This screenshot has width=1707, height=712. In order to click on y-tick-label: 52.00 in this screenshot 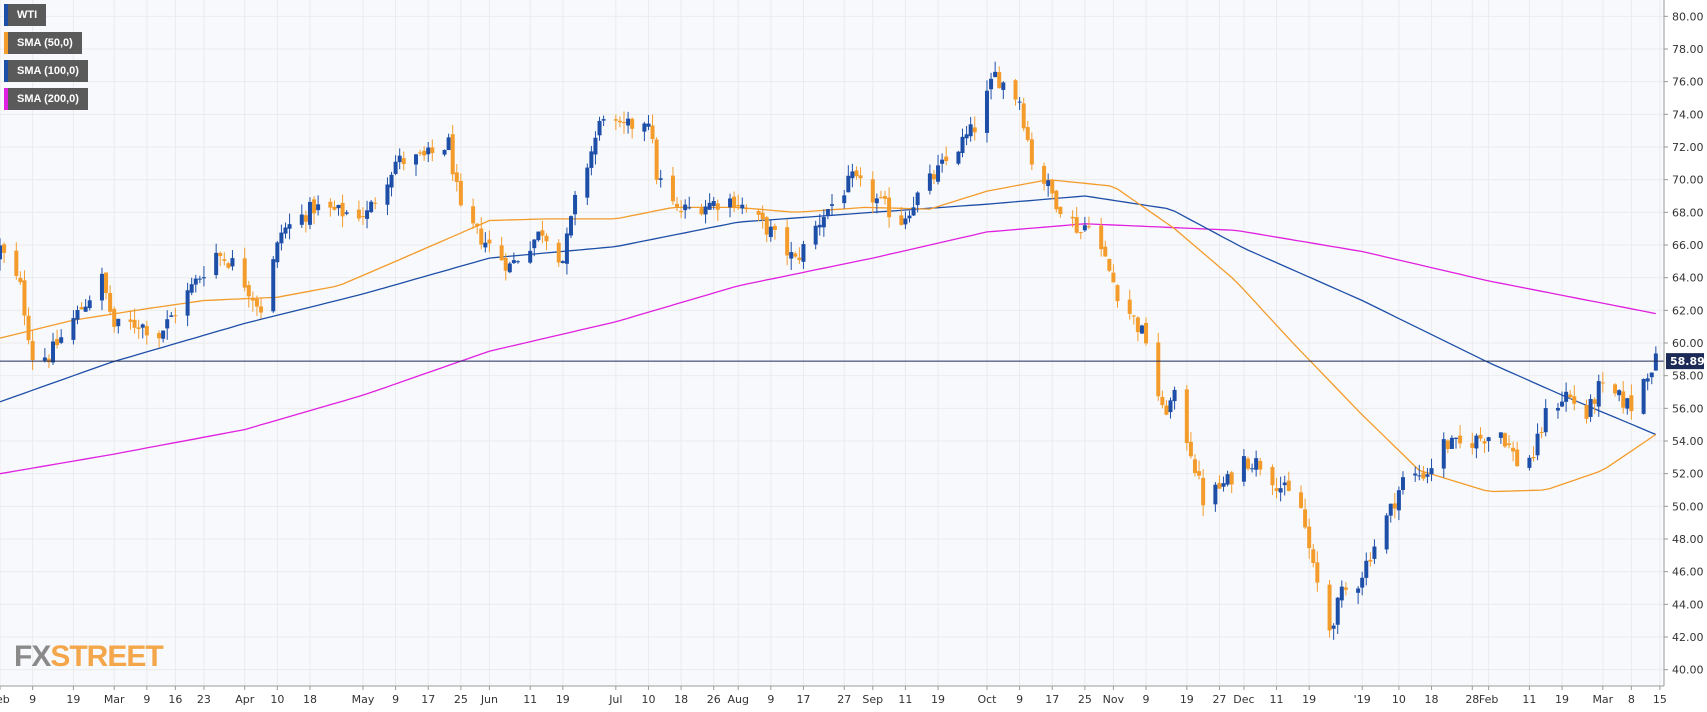, I will do `click(1688, 474)`.